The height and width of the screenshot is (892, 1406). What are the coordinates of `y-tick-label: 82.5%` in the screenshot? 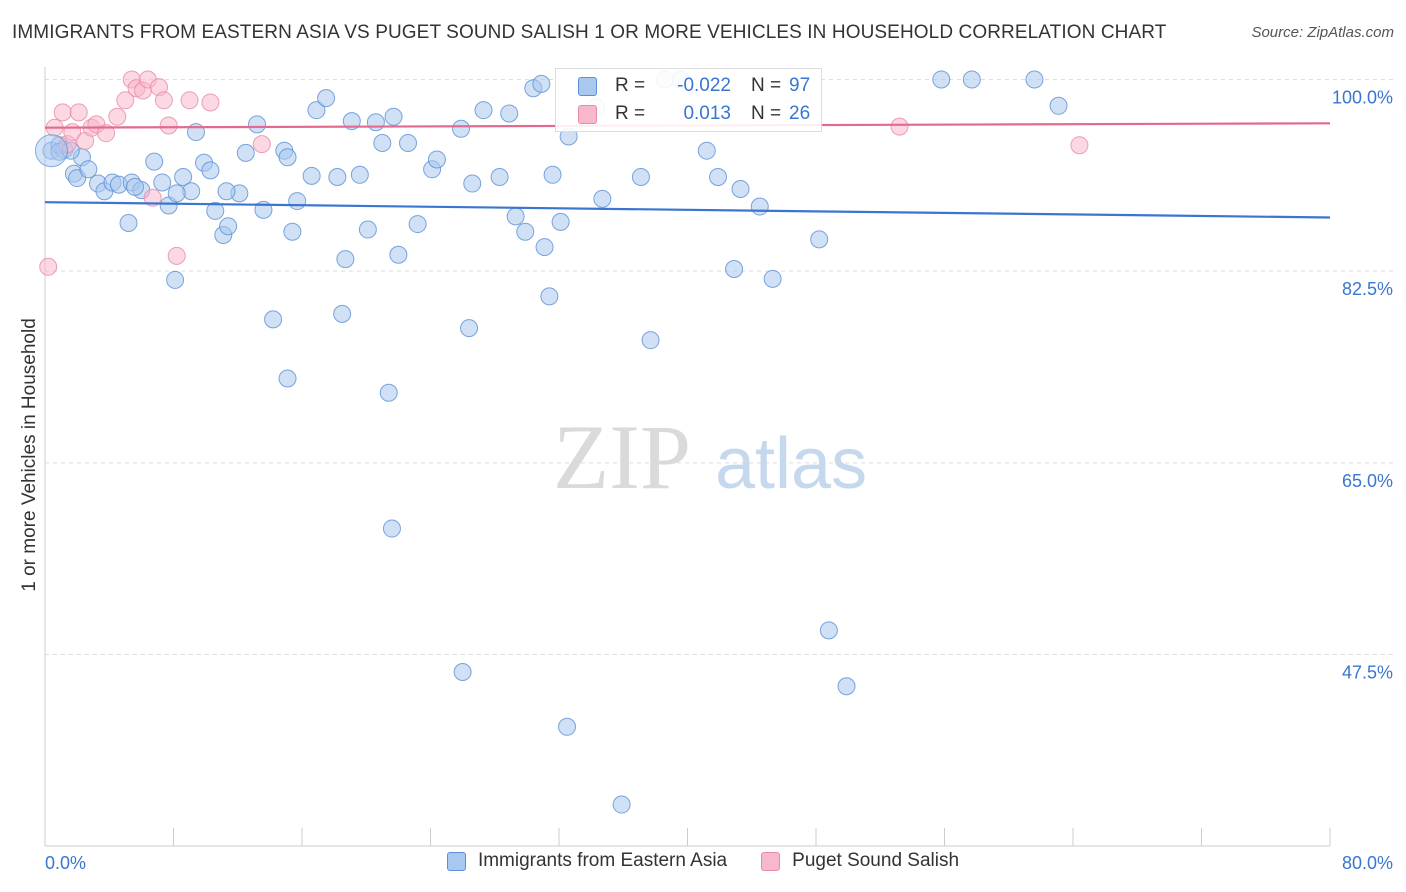 It's located at (1367, 289).